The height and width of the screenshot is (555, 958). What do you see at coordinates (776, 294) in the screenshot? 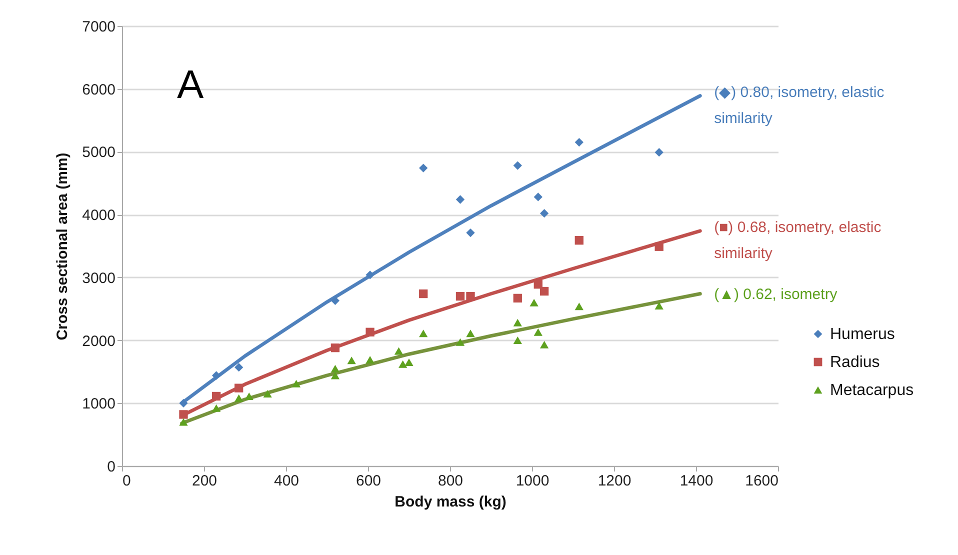
I see `annotation: (▲) 0.62, isometry` at bounding box center [776, 294].